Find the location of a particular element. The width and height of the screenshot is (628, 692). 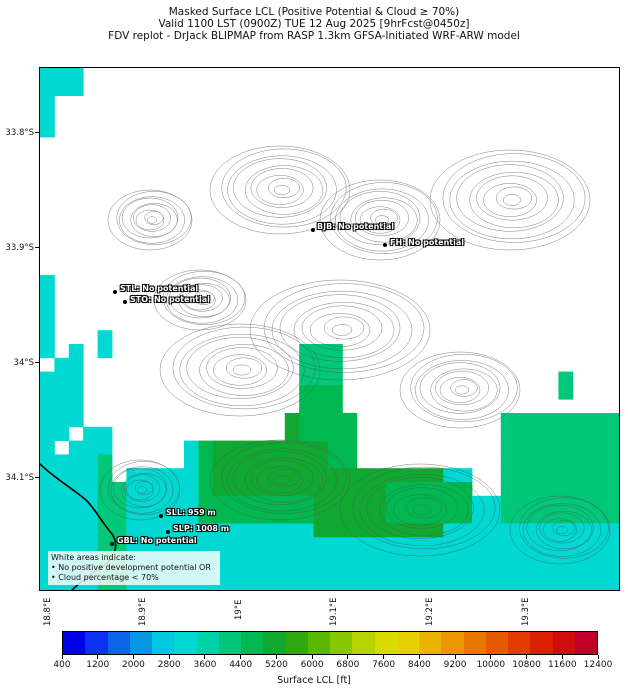

station-label-slp: SLP: 1008 m is located at coordinates (201, 528).